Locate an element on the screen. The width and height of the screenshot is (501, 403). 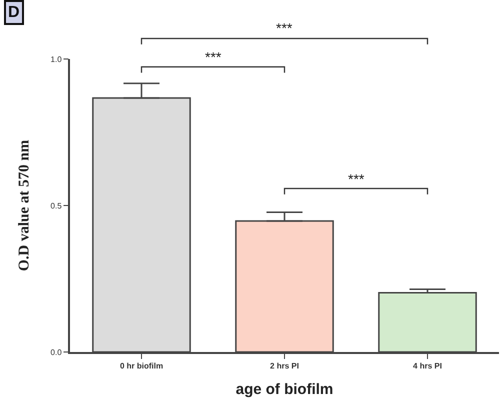
y-tick-label: 0.5 is located at coordinates (56, 205).